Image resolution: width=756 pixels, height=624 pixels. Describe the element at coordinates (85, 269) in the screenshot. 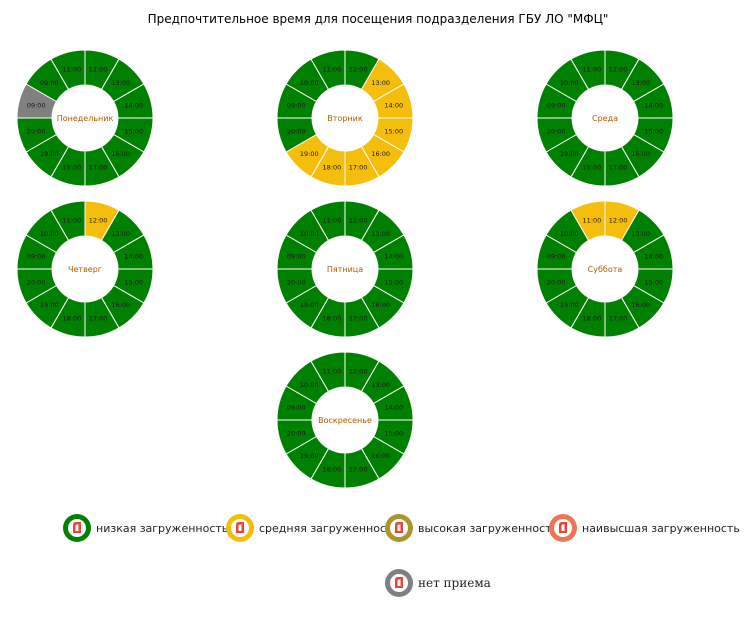

I see `day-label: Четверг` at that location.